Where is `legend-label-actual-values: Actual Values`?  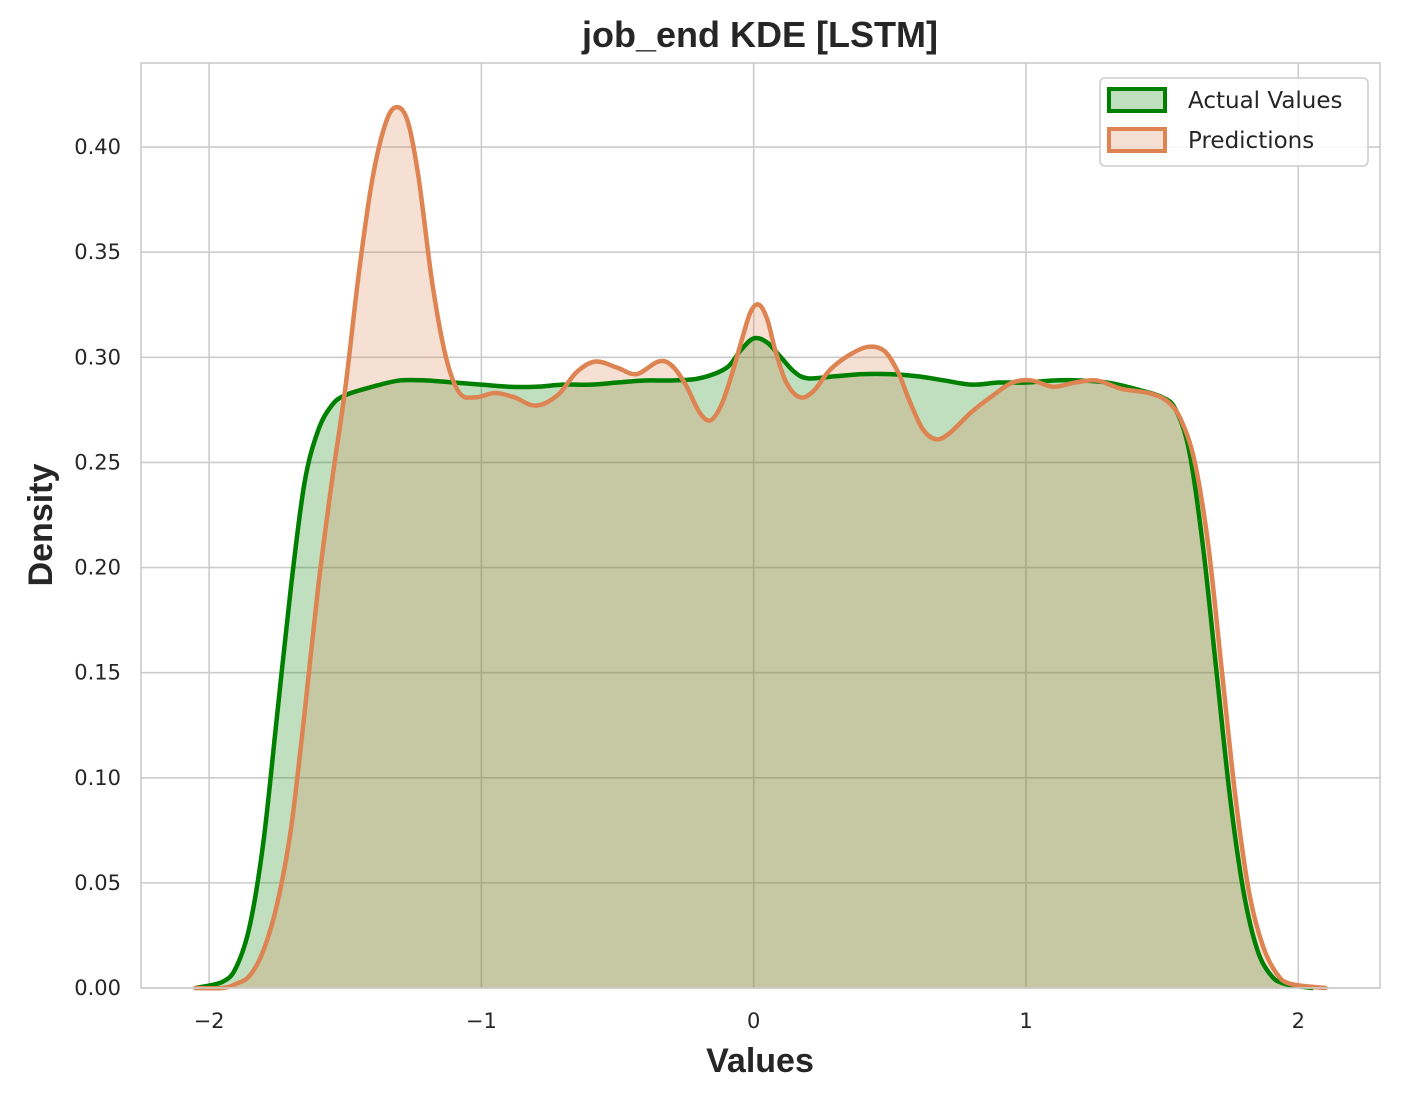
legend-label-actual-values: Actual Values is located at coordinates (1265, 101).